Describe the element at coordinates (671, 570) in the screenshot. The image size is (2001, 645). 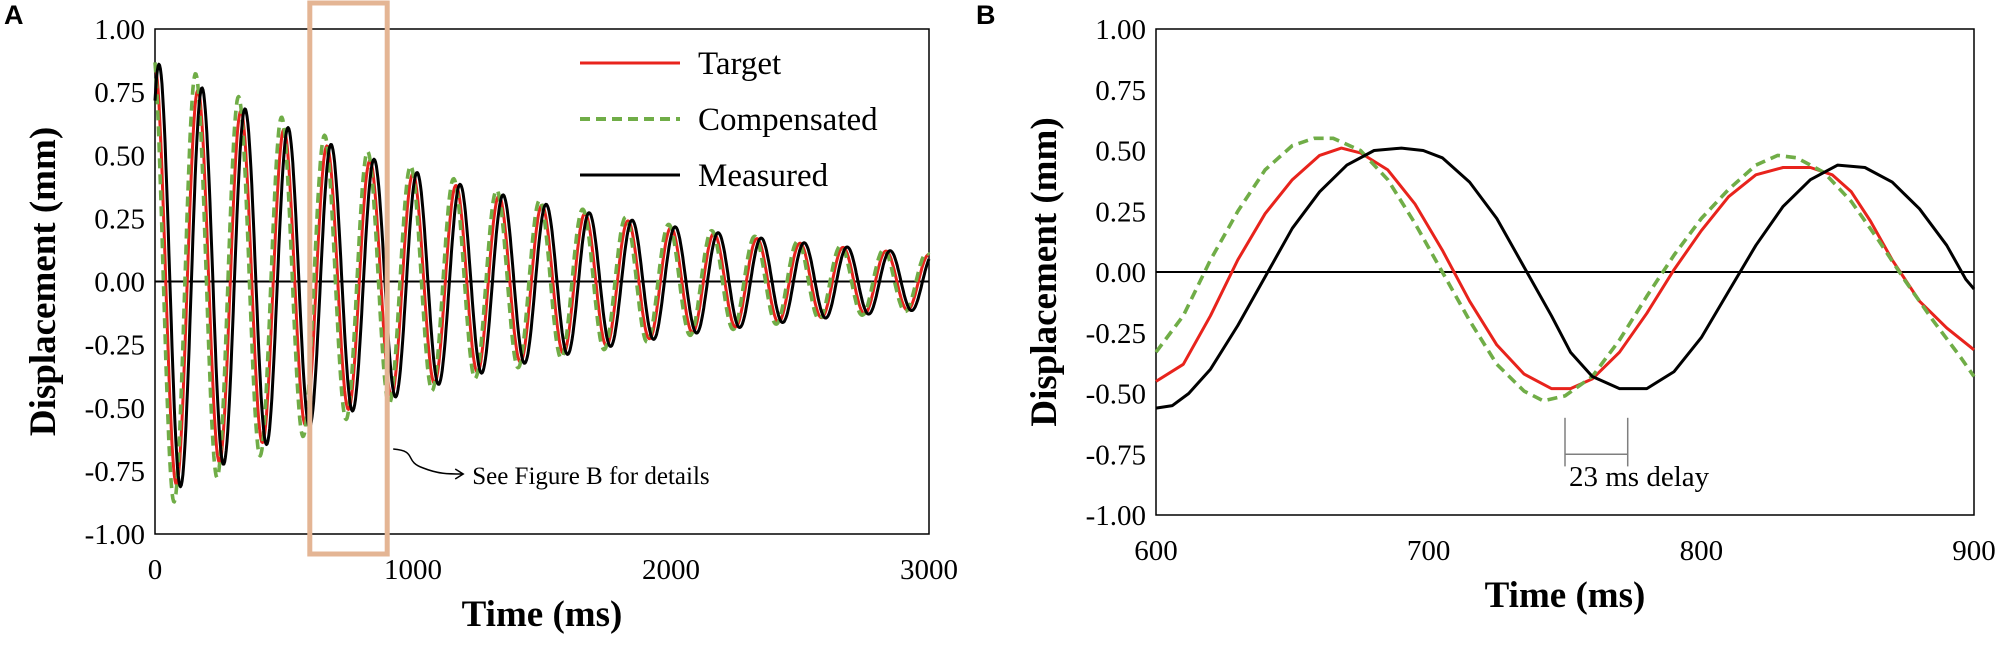
I see `x-tick-label: 2000` at that location.